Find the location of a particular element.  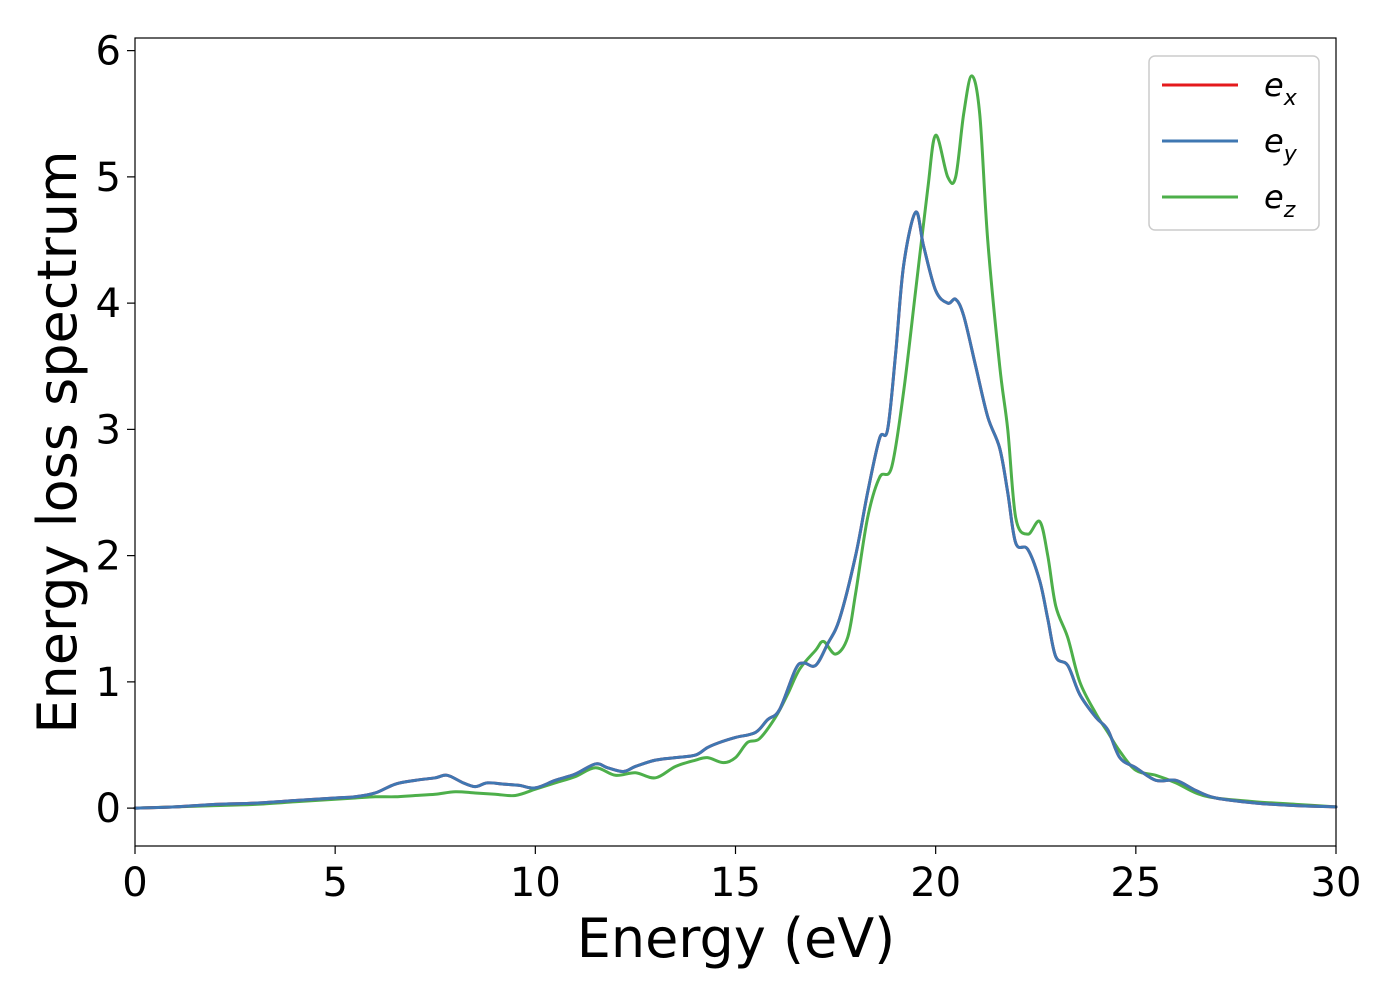

x-tick-label: 25 is located at coordinates (1135, 883).